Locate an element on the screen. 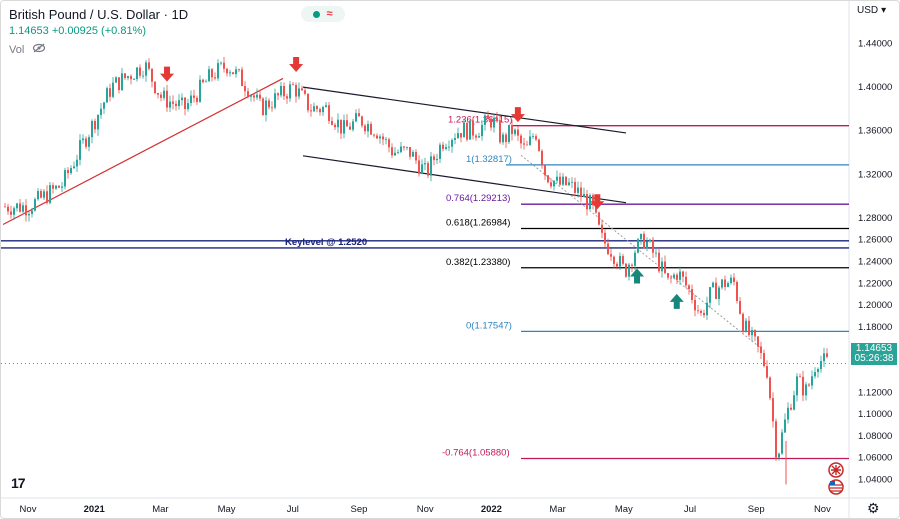  symbol-title: British Pound / U.S. Dollar · 1D is located at coordinates (99, 14).